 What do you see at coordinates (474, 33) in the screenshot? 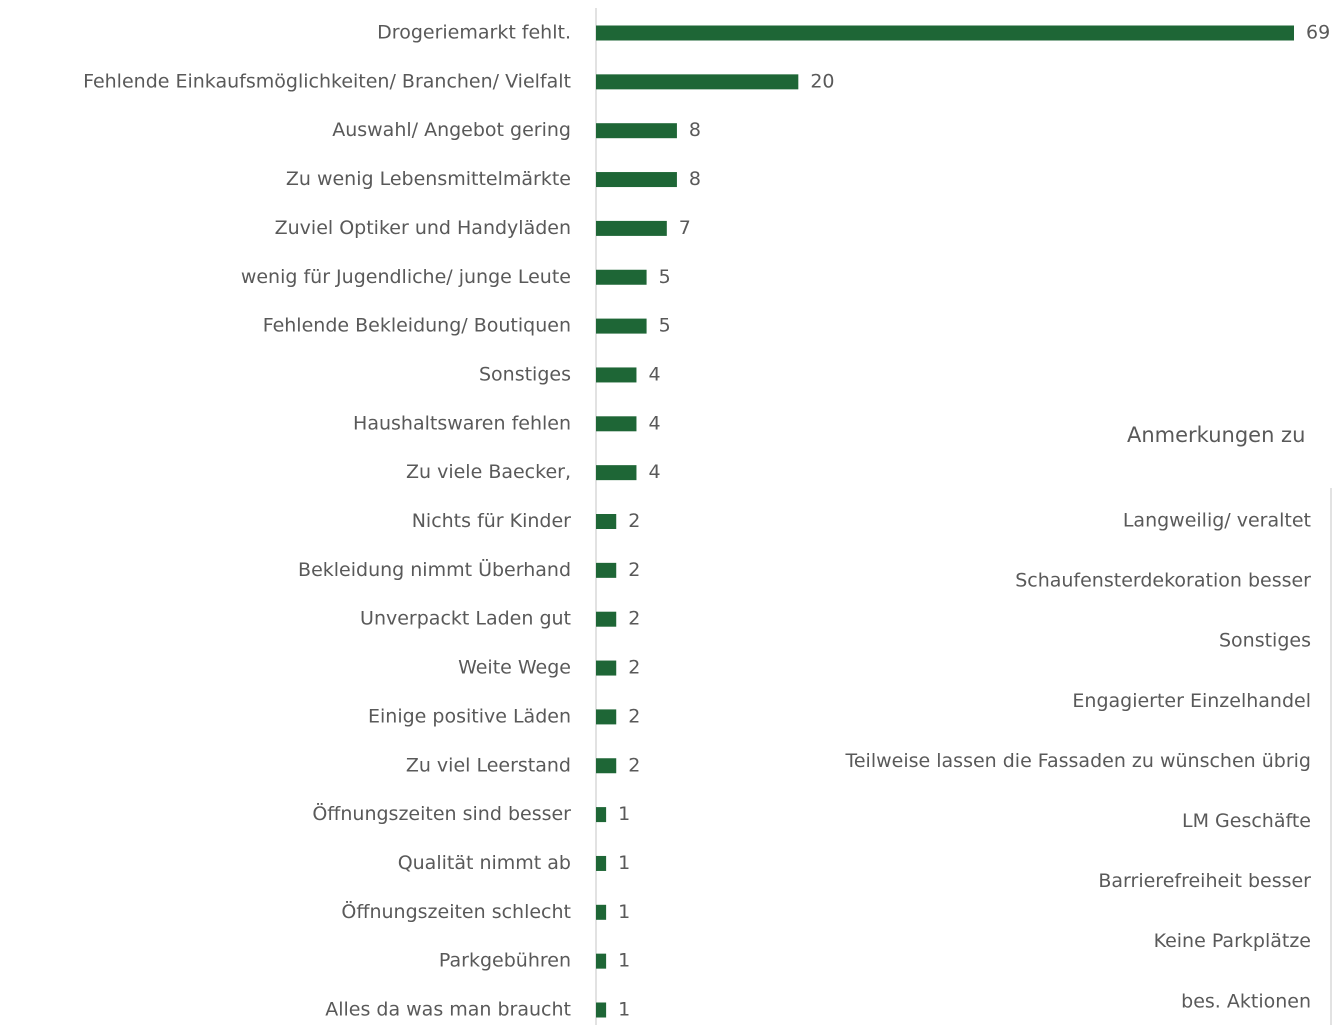
I see `category-label: Drogeriemarkt fehlt.` at bounding box center [474, 33].